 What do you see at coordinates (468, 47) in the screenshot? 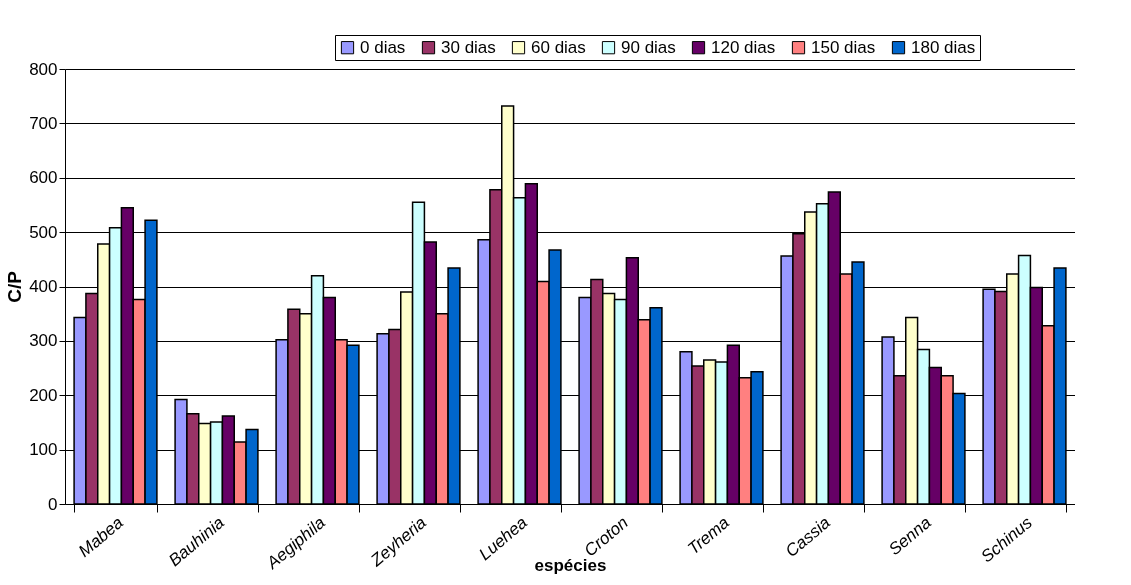
I see `legend-label: 30 dias` at bounding box center [468, 47].